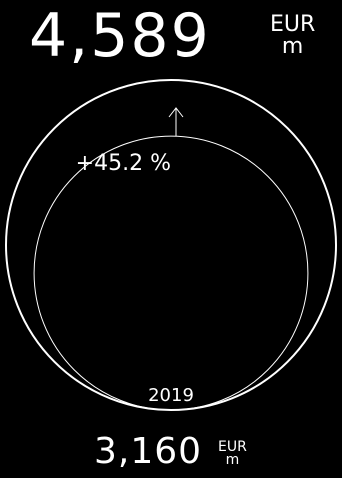 Image resolution: width=342 pixels, height=478 pixels. What do you see at coordinates (292, 46) in the screenshot?
I see `current-unit-scale: m` at bounding box center [292, 46].